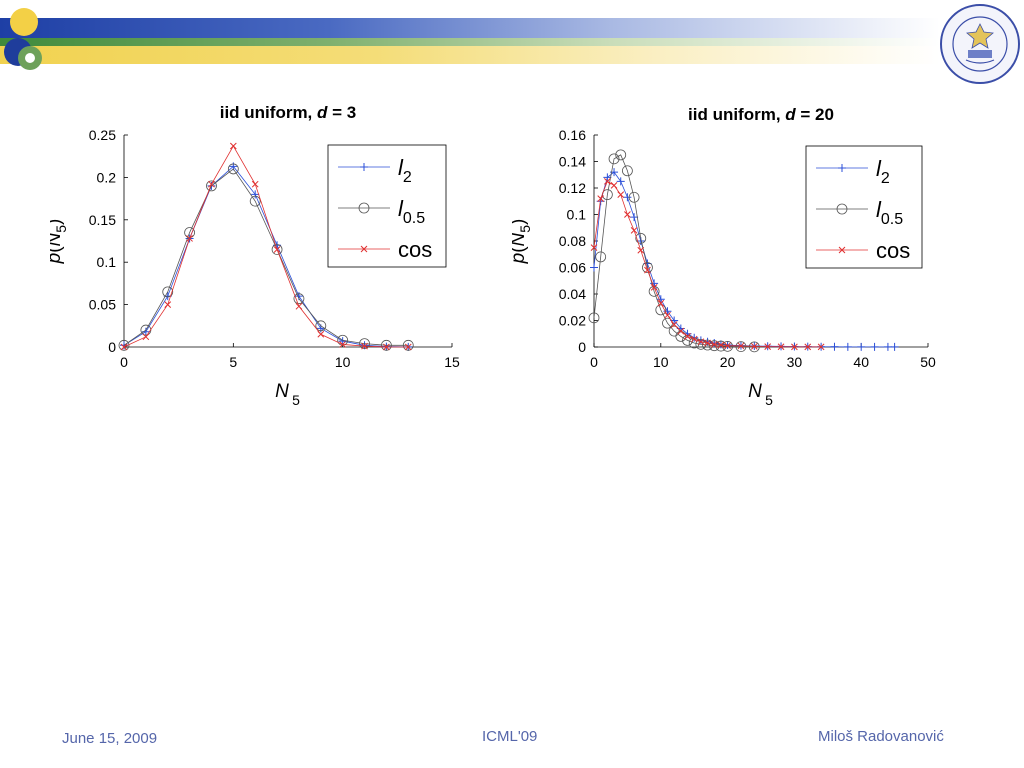 This screenshot has height=768, width=1024. What do you see at coordinates (582, 347) in the screenshot?
I see `chart-1-ytick-label: 0` at bounding box center [582, 347].